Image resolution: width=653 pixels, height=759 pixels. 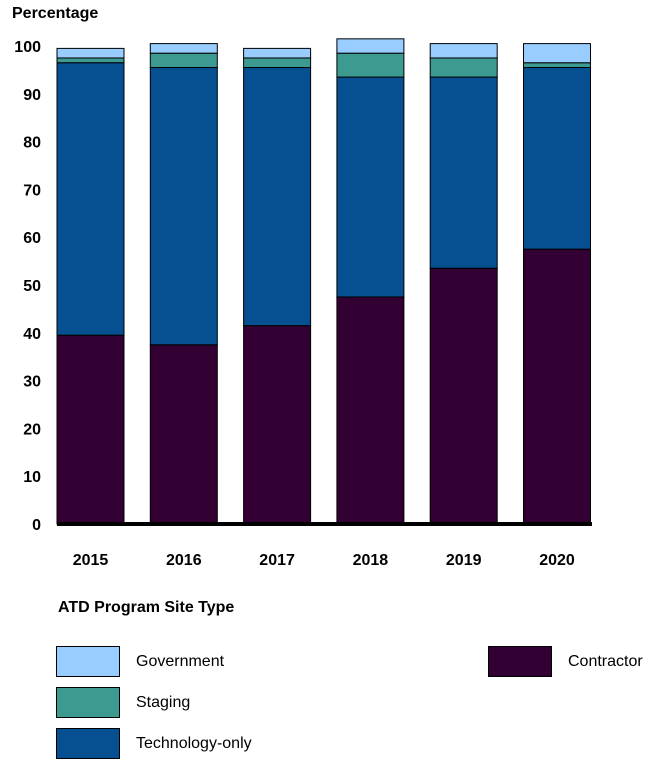 What do you see at coordinates (163, 702) in the screenshot?
I see `legend-label-staging: Staging` at bounding box center [163, 702].